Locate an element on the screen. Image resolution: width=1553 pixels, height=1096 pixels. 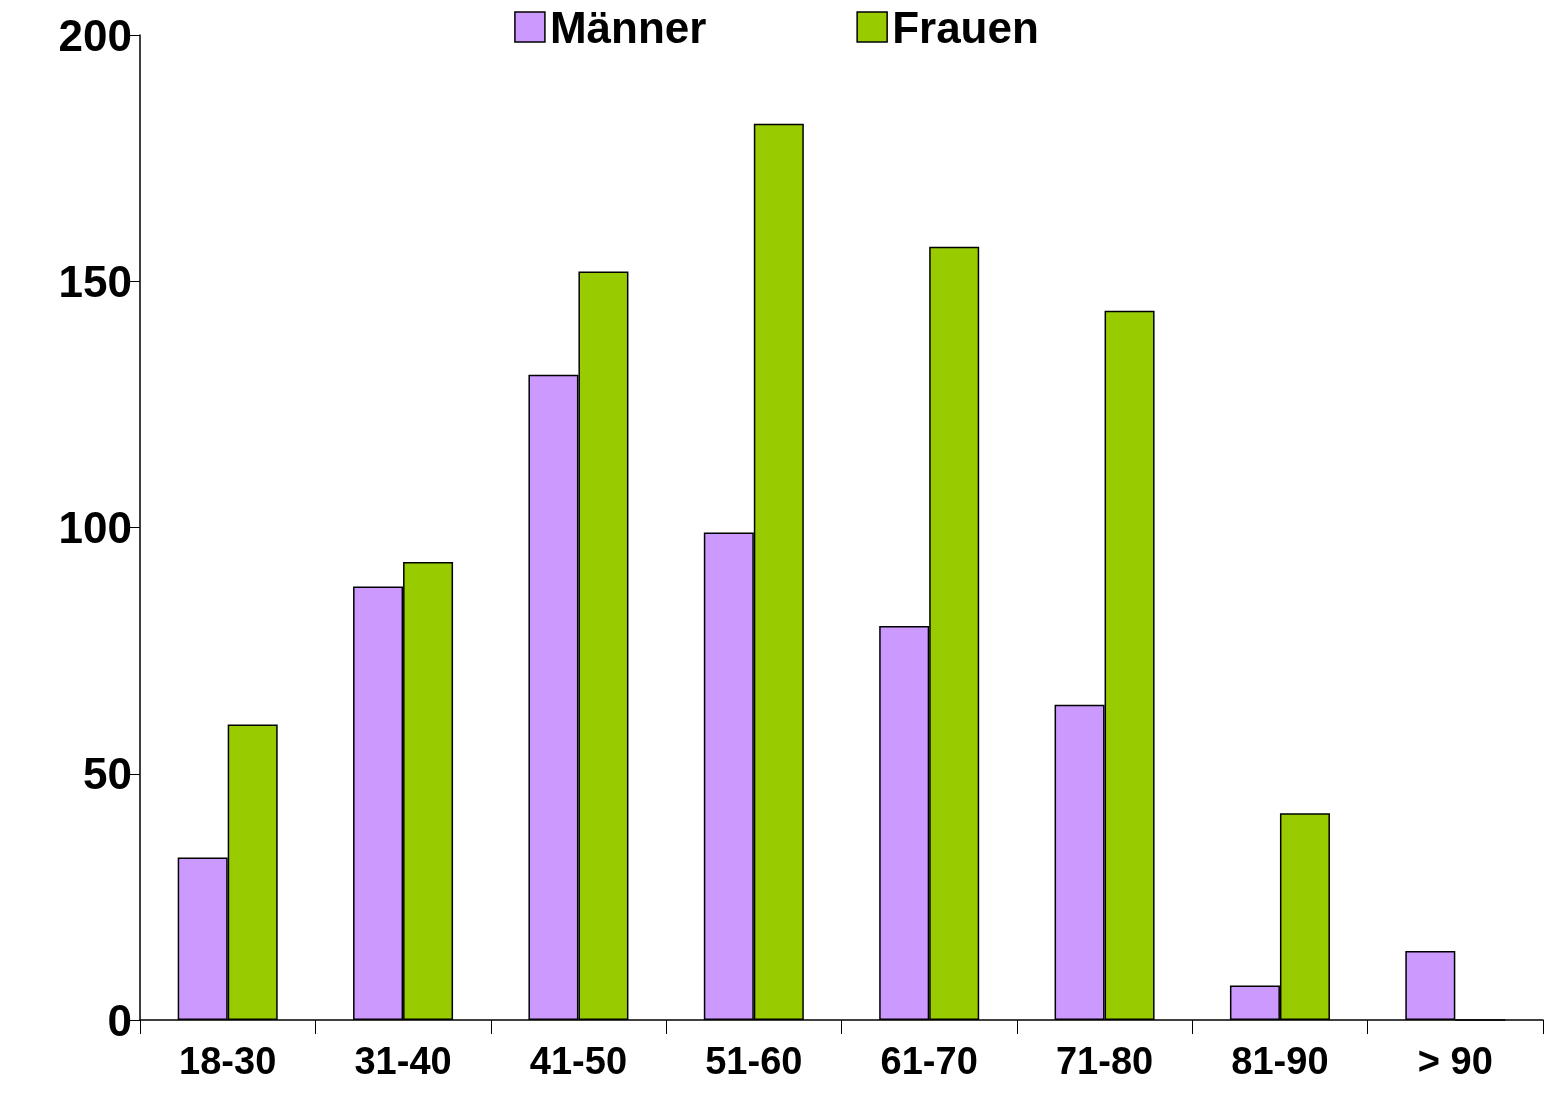
x-tick-label: 61-70 is located at coordinates (929, 1061).